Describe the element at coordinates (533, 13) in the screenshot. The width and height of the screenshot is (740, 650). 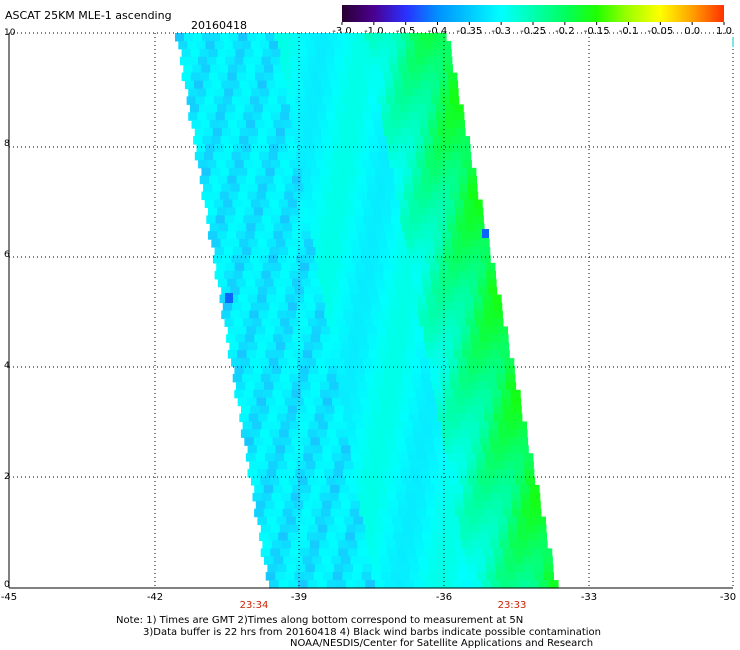
I see `colorbar-gradient` at that location.